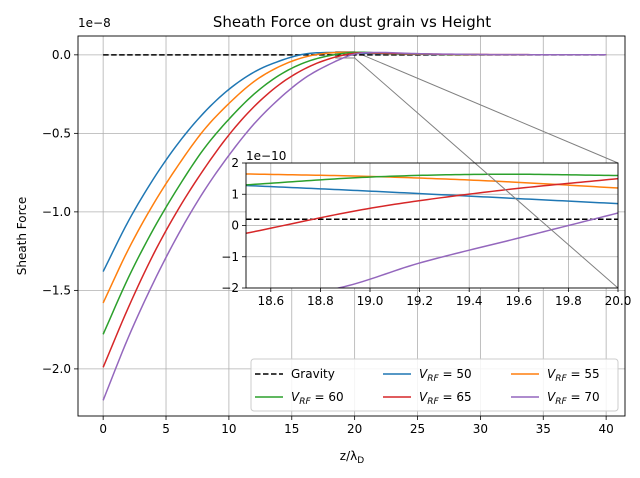  I want to click on legend-label-3: VRF = 60, so click(317, 398).